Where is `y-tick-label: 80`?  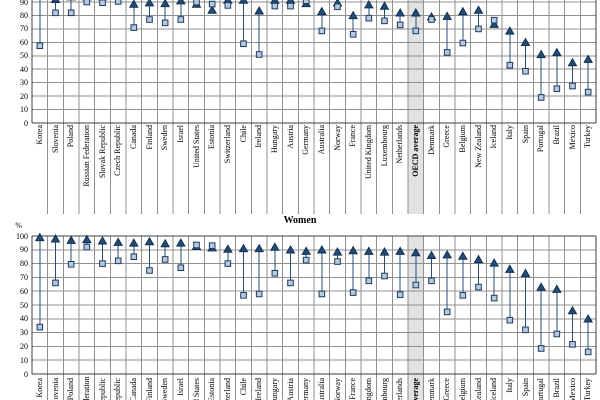
y-tick-label: 80 is located at coordinates (24, 15).